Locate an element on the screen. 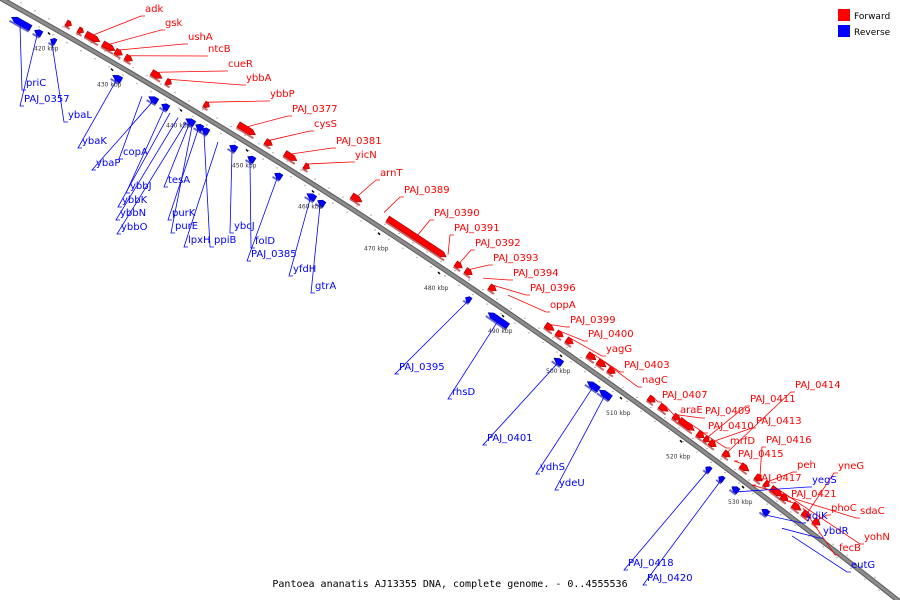  gene-label: cysS is located at coordinates (325, 124).